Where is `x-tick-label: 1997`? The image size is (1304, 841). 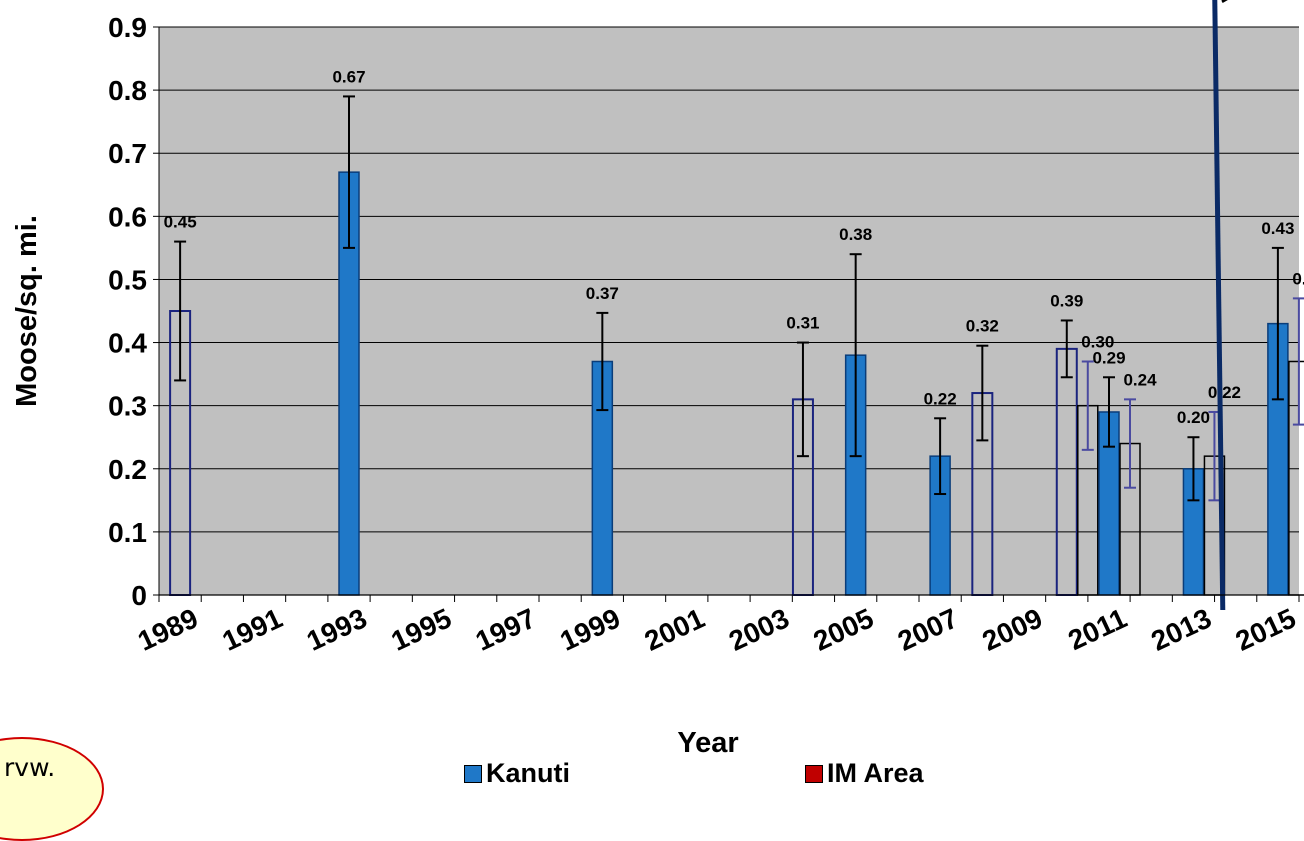
x-tick-label: 1997 is located at coordinates (506, 629).